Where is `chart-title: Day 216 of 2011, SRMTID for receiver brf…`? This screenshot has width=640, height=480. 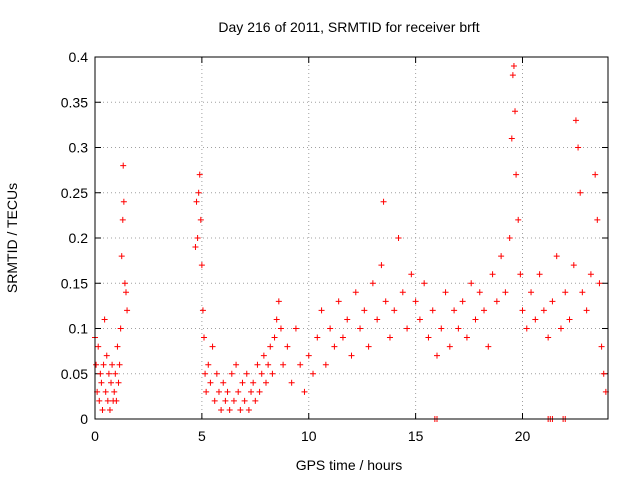
chart-title: Day 216 of 2011, SRMTID for receiver brf… is located at coordinates (348, 27).